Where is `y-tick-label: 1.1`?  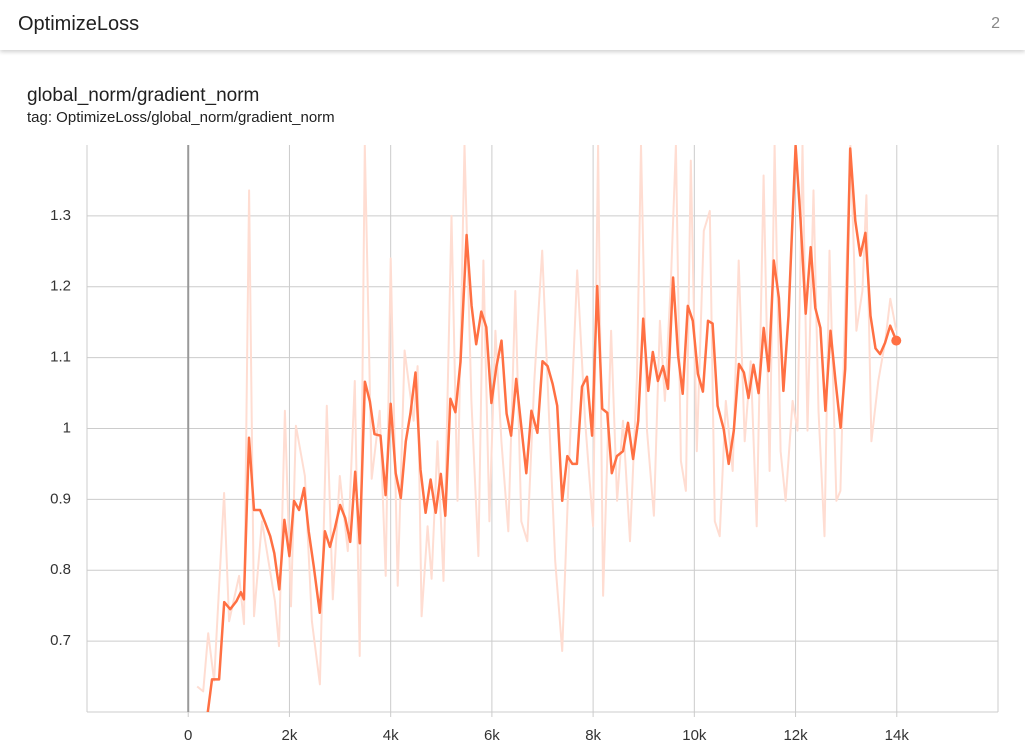
y-tick-label: 1.1 is located at coordinates (60, 357).